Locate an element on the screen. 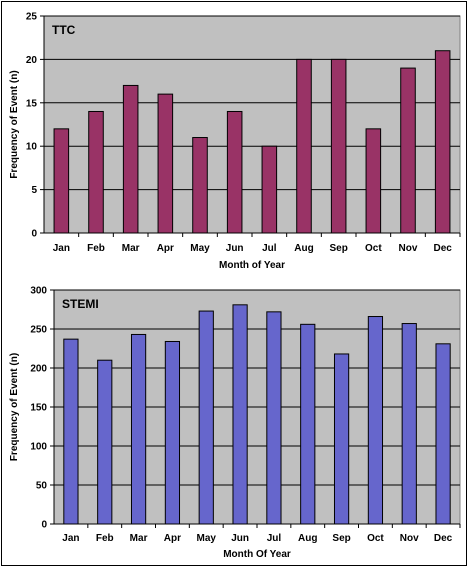 Image resolution: width=470 pixels, height=569 pixels. stemi-y-tick-label: 300 is located at coordinates (38, 291).